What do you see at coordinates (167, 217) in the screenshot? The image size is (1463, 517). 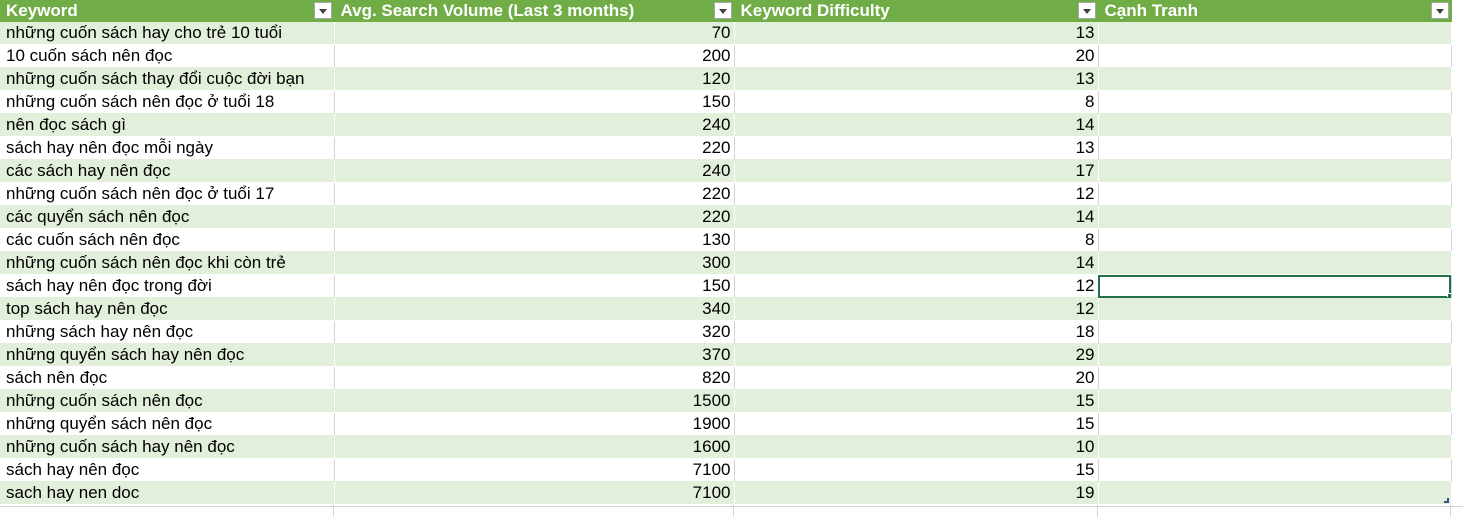 I see `cell-keyword: các quyển sách nên đọc` at bounding box center [167, 217].